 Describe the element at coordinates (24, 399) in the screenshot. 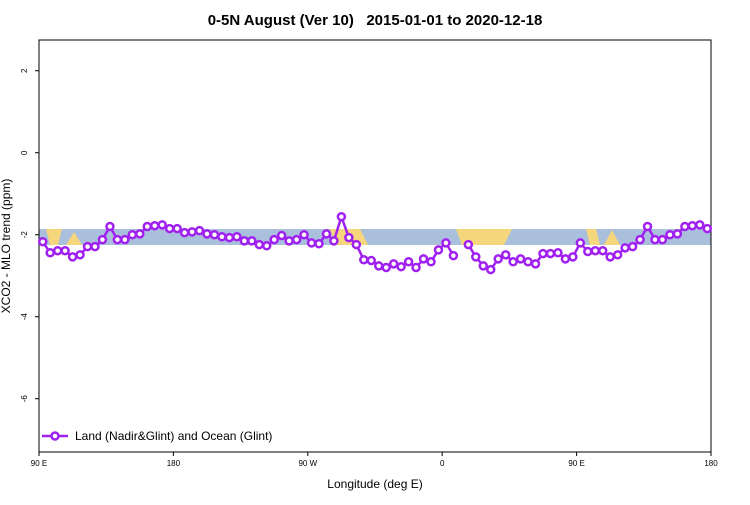

I see `y-tick-label: -6` at that location.